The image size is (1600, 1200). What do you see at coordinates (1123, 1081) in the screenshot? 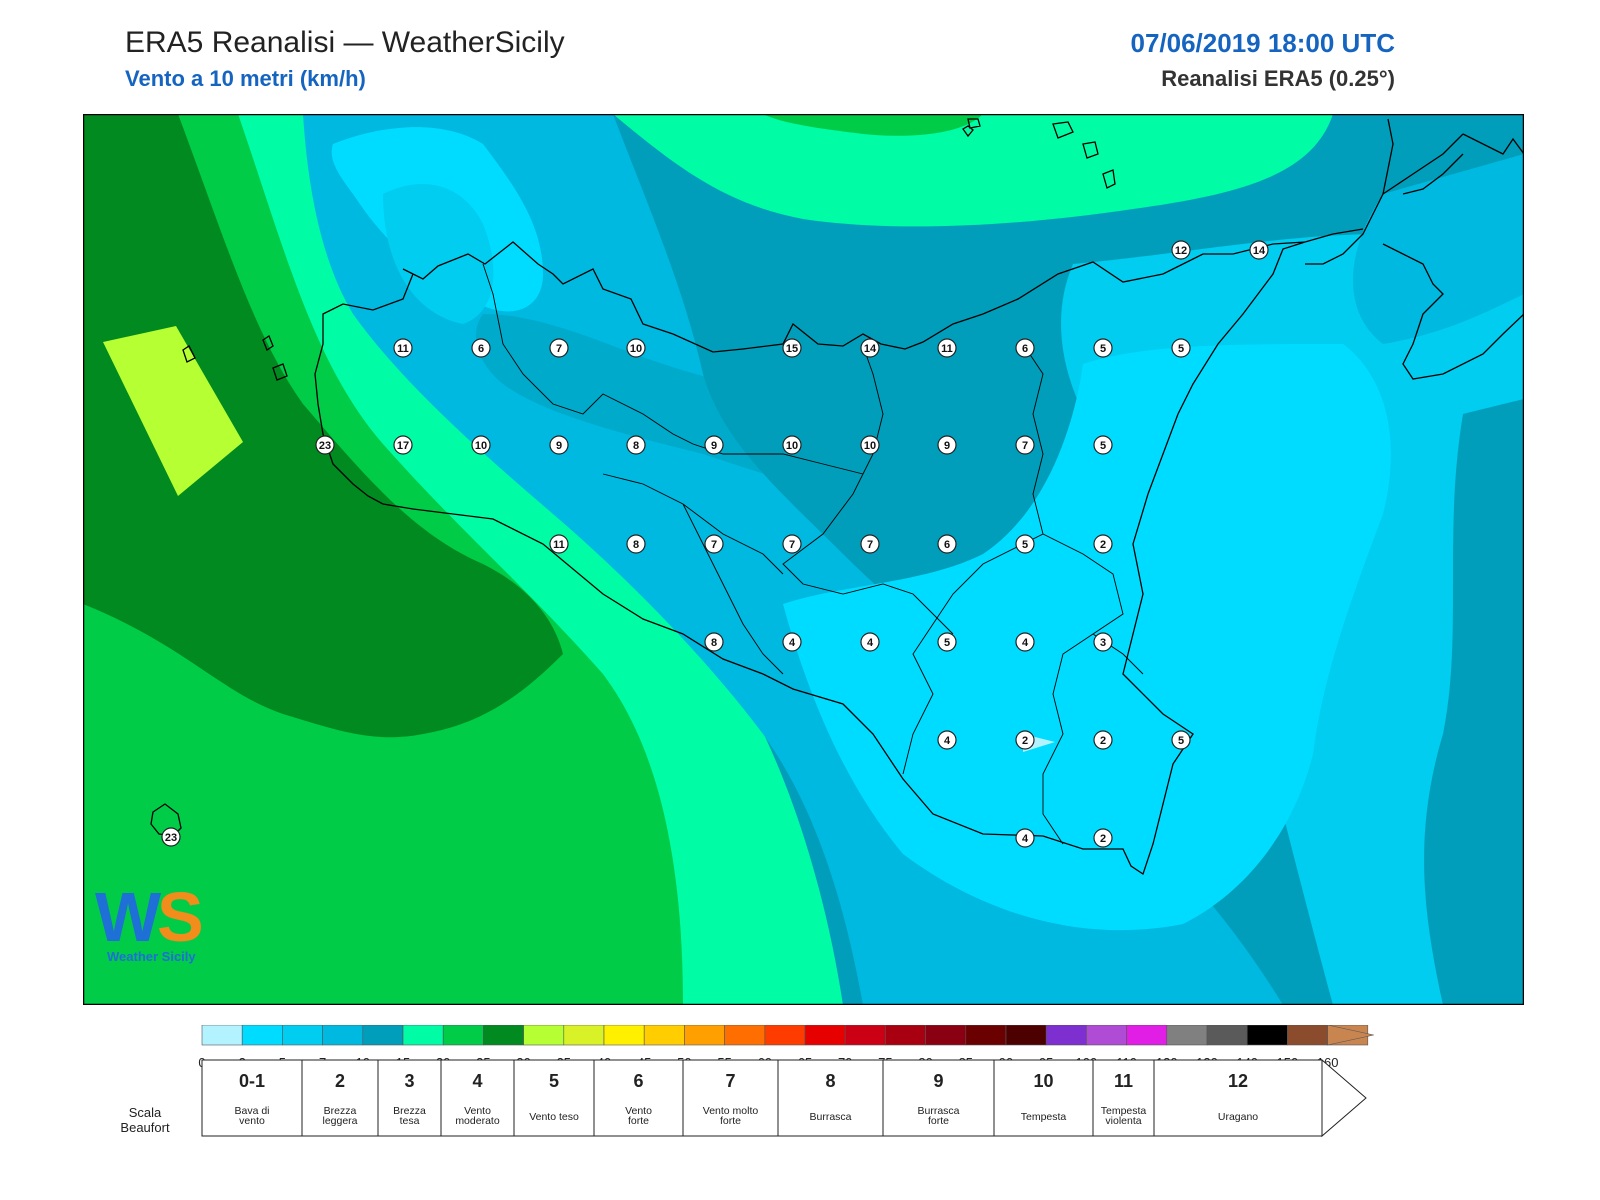
I see `beaufort-number: 11` at bounding box center [1123, 1081].